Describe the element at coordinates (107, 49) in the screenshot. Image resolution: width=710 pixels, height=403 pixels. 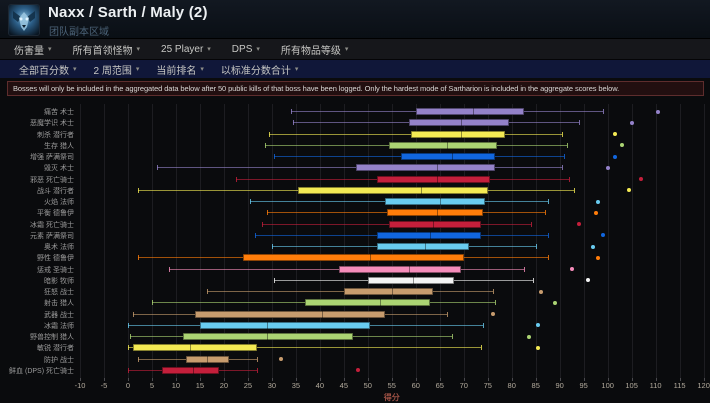
I see `filter-boss-dropdown: 所有首领怪物 ▾` at that location.